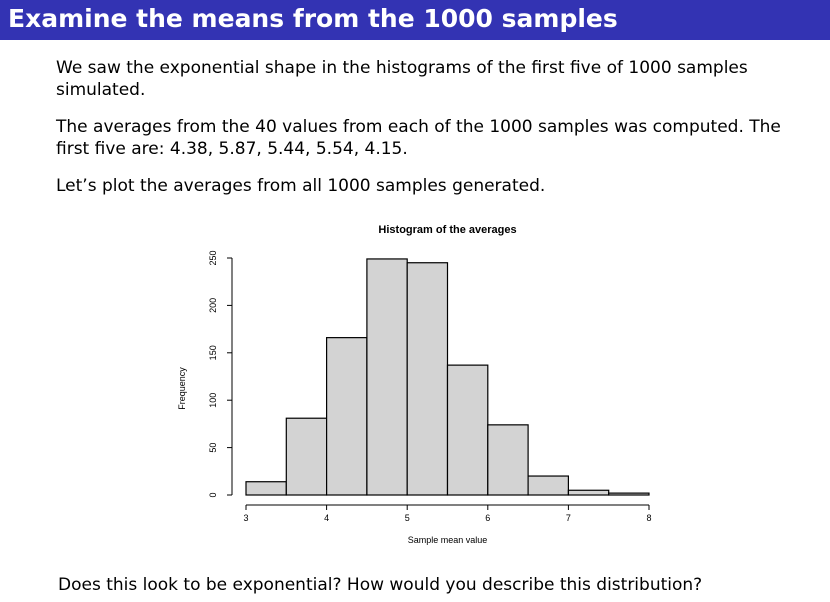  Describe the element at coordinates (213, 257) in the screenshot. I see `y-tick-label: 250` at that location.